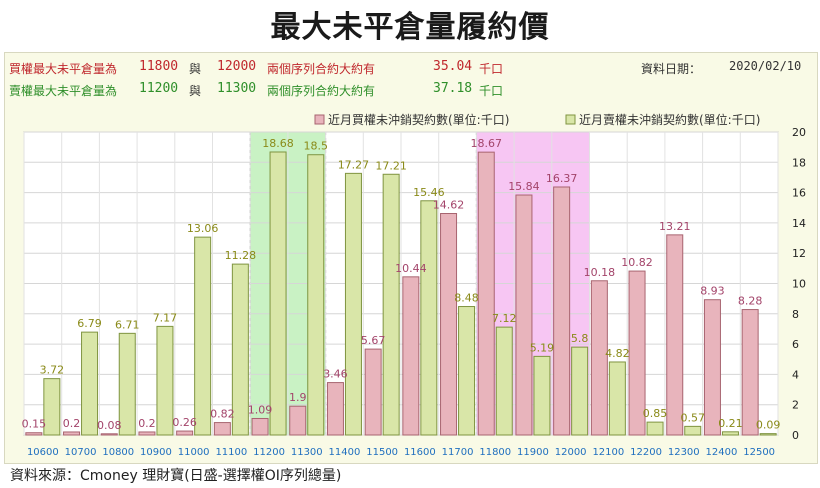  I want to click on y-tick-label: 12, so click(799, 253).